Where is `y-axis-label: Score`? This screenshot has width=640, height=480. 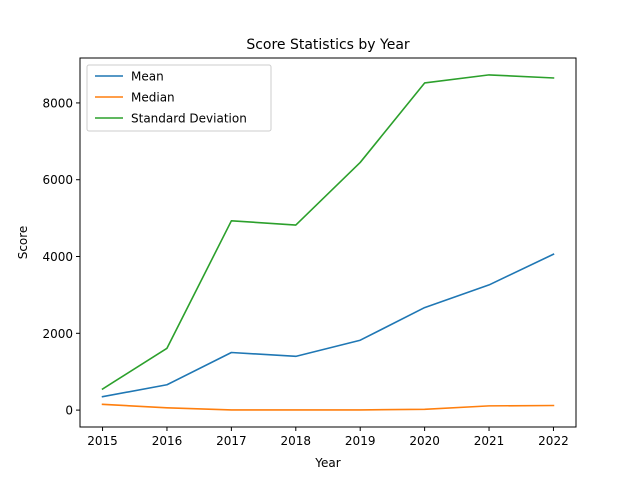
y-axis-label: Score is located at coordinates (23, 243).